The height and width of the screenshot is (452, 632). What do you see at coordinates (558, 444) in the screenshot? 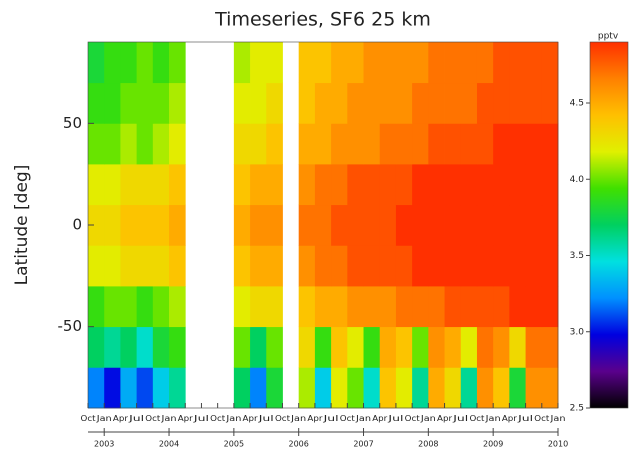
I see `year-tick-label: 2010` at bounding box center [558, 444].